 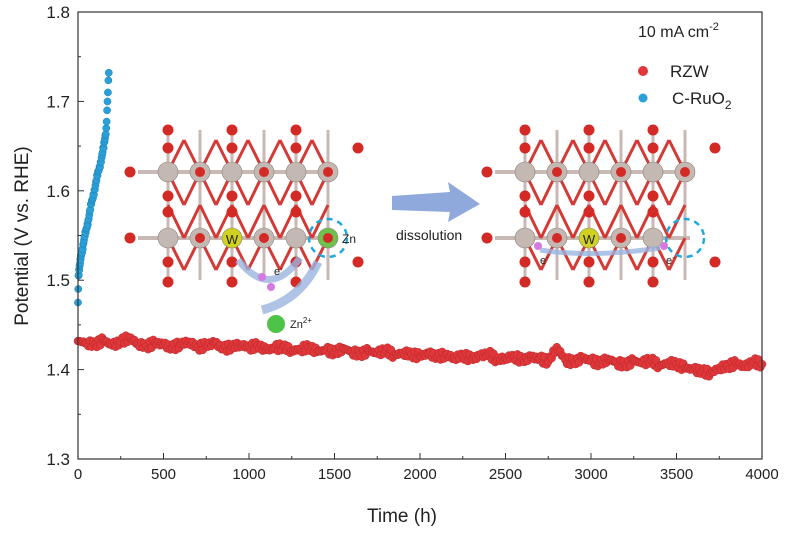 I want to click on x-tick-label: 2000, so click(x=419, y=474).